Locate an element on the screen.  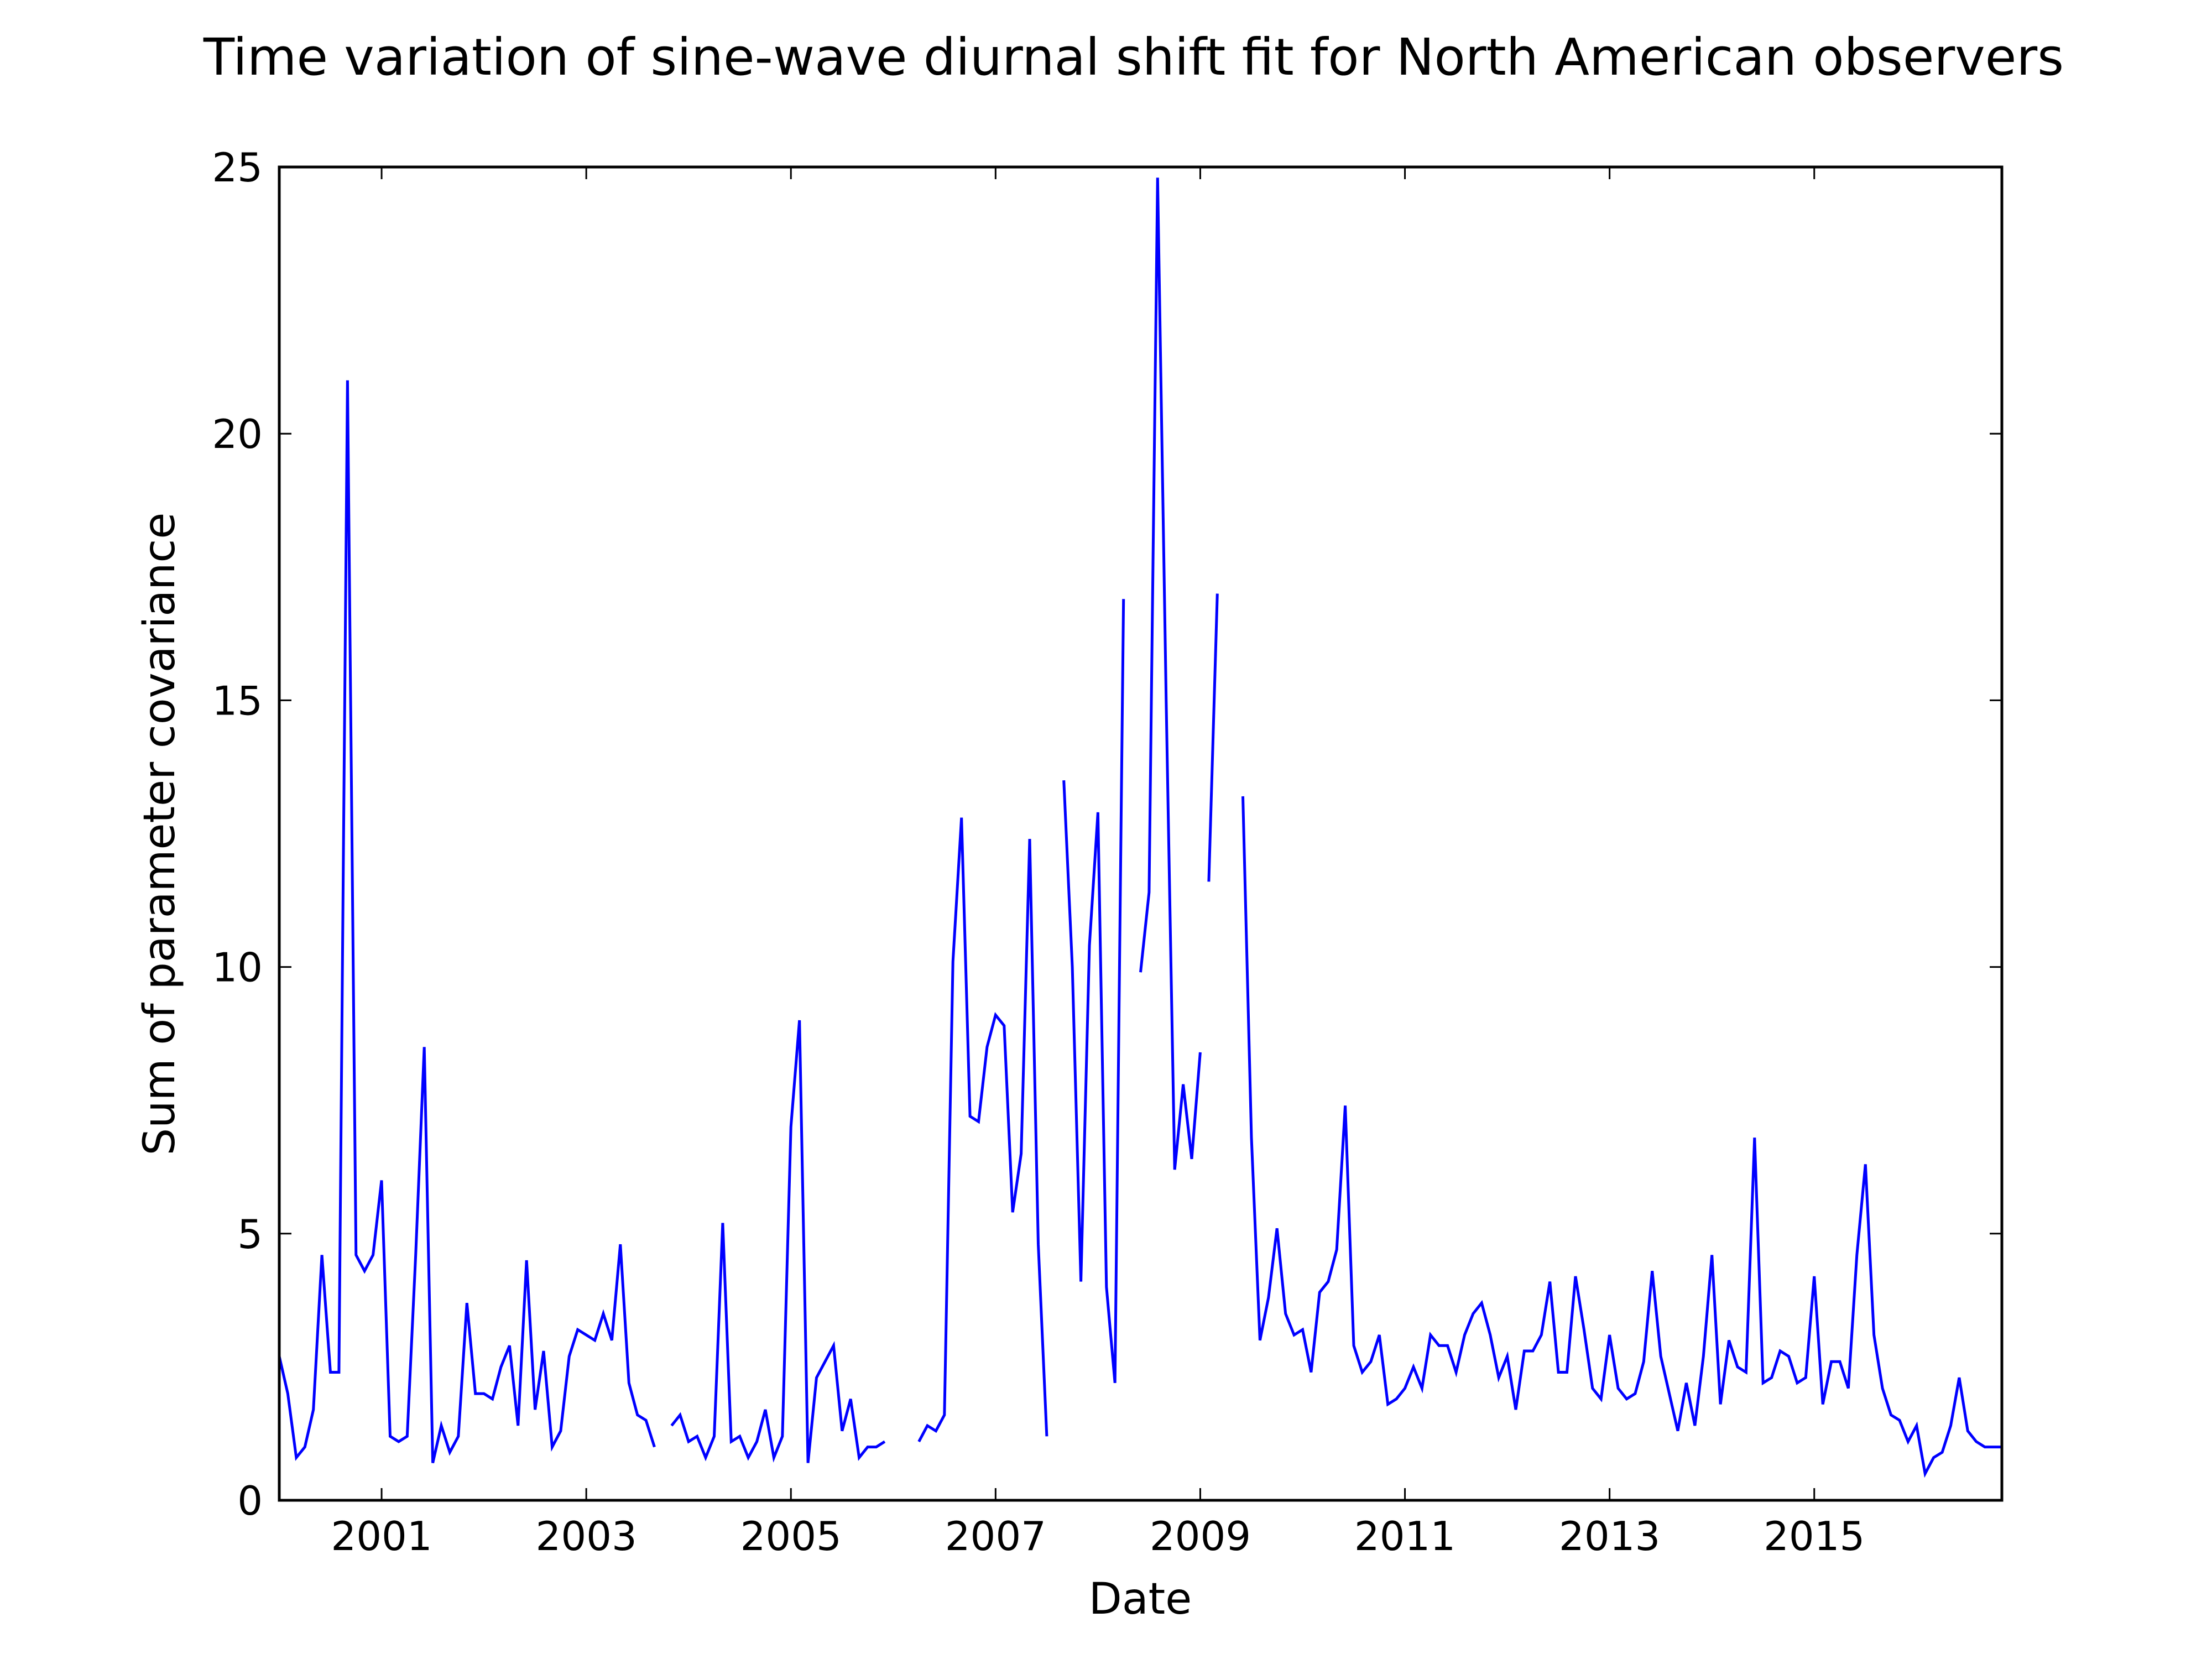
y-tick-label: 0 is located at coordinates (250, 1501).